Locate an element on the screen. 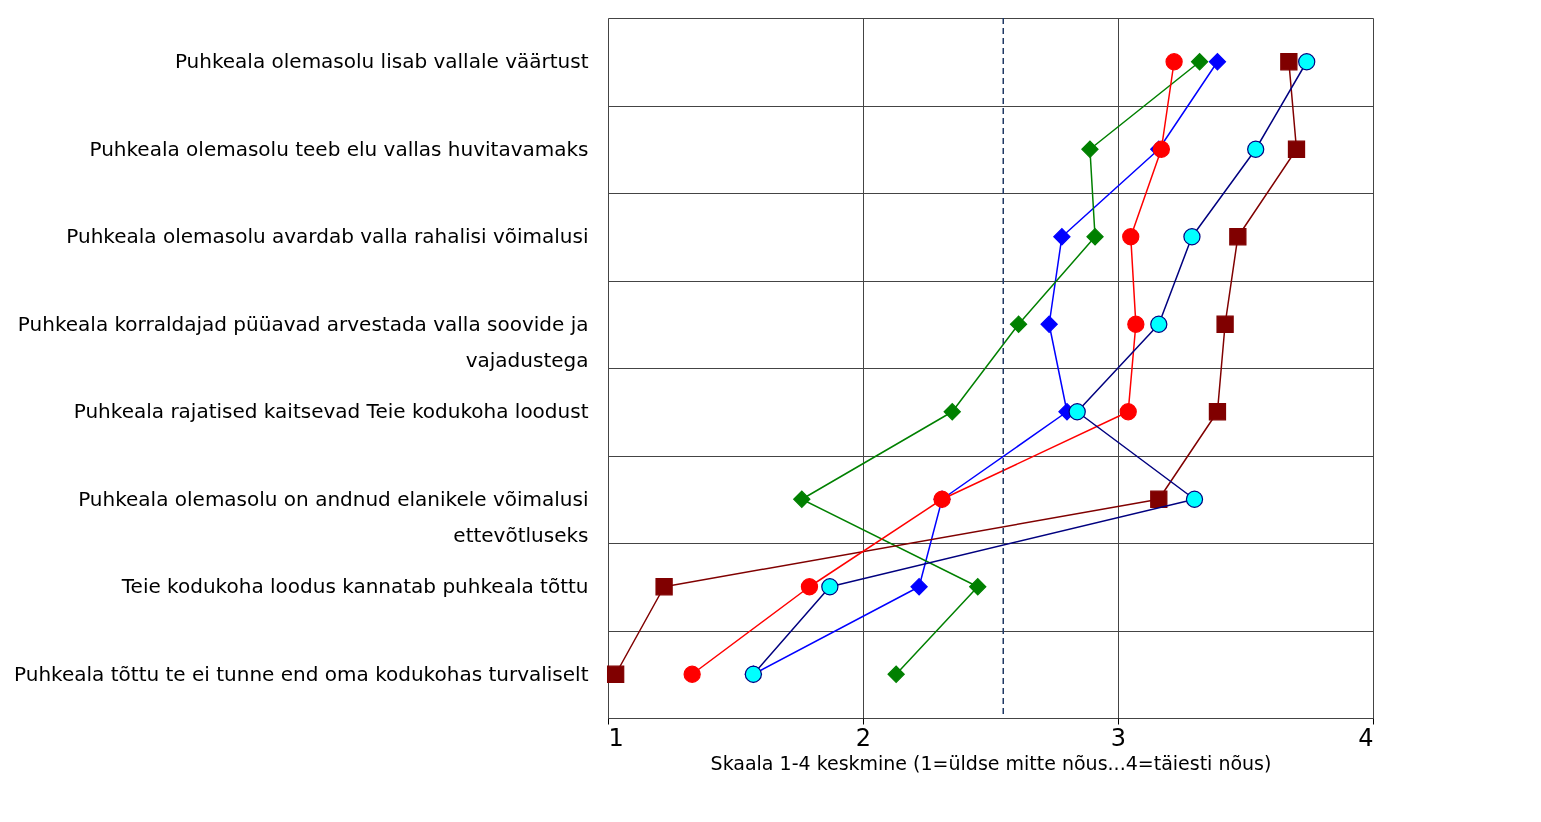  y-tick-label: Puhkeala tõttu te ei tunne end oma kodukohas turvaliselt is located at coordinates (301, 673).